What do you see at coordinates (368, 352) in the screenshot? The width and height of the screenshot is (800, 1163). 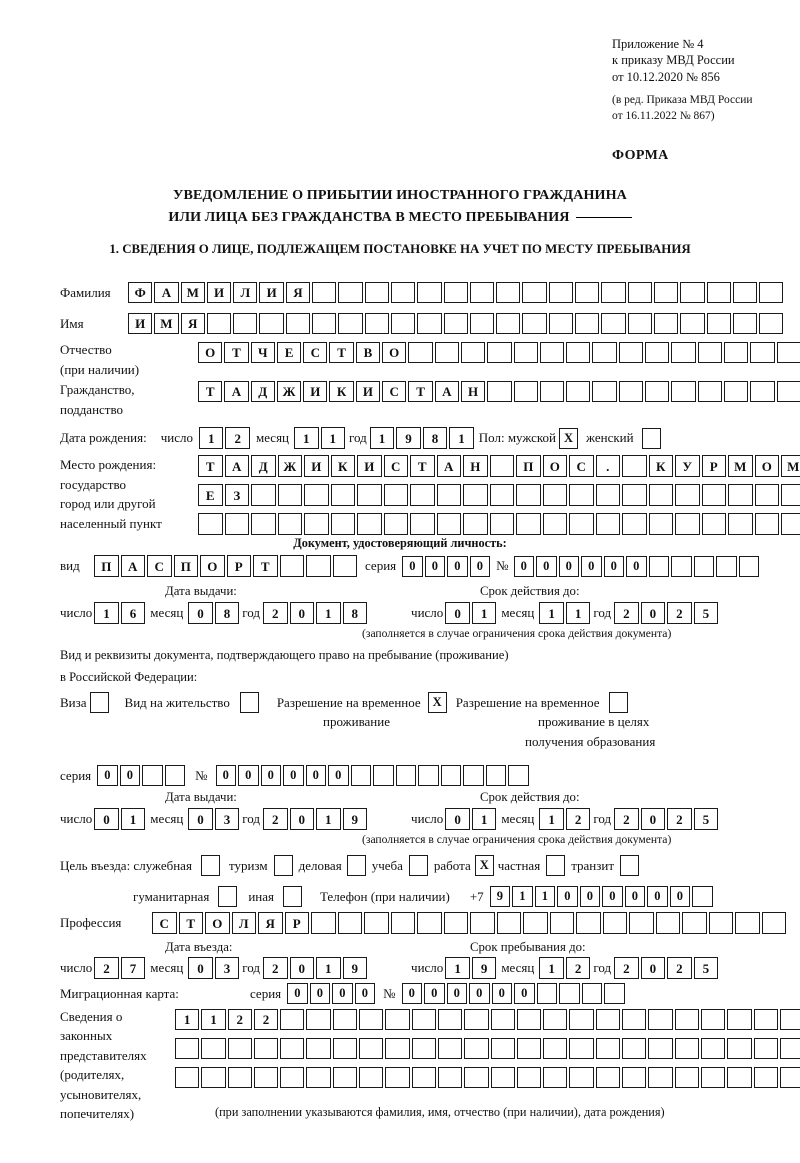 I see `char-cell: В` at bounding box center [368, 352].